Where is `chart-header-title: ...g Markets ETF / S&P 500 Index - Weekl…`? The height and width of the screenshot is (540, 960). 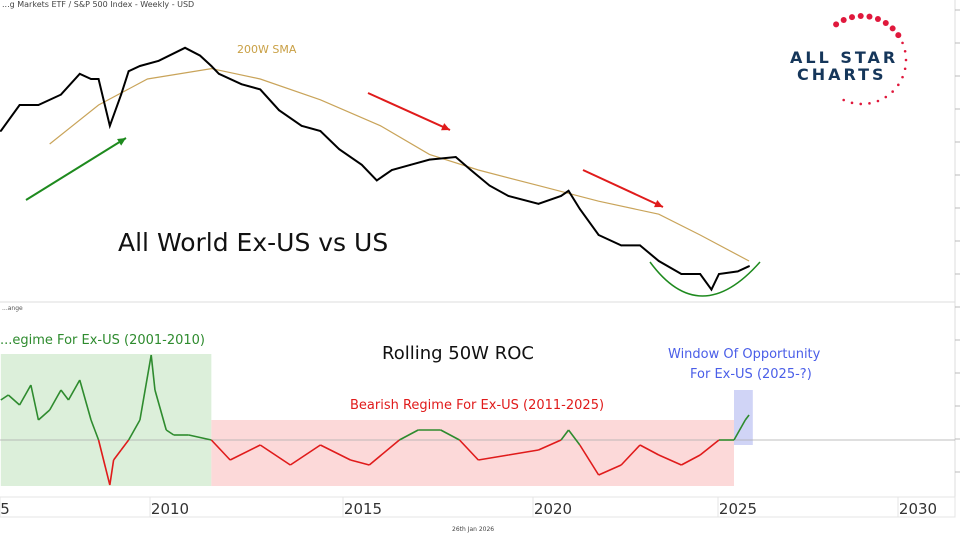
chart-header-title: ...g Markets ETF / S&P 500 Index - Weekl… is located at coordinates (98, 4).